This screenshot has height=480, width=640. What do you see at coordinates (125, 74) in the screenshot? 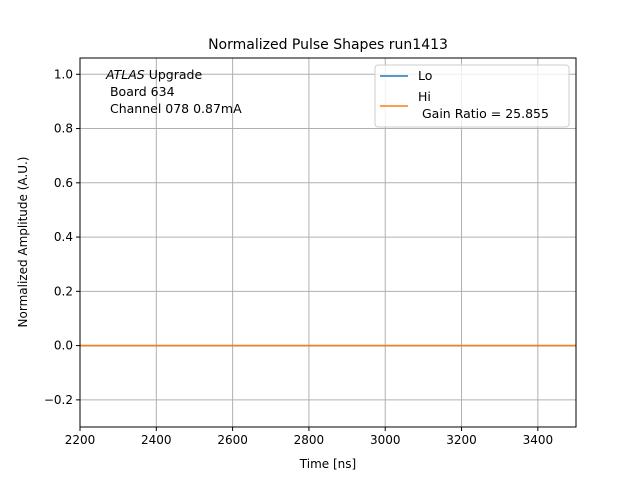
I see `annotation-atlas-text: ATLAS` at bounding box center [125, 74].